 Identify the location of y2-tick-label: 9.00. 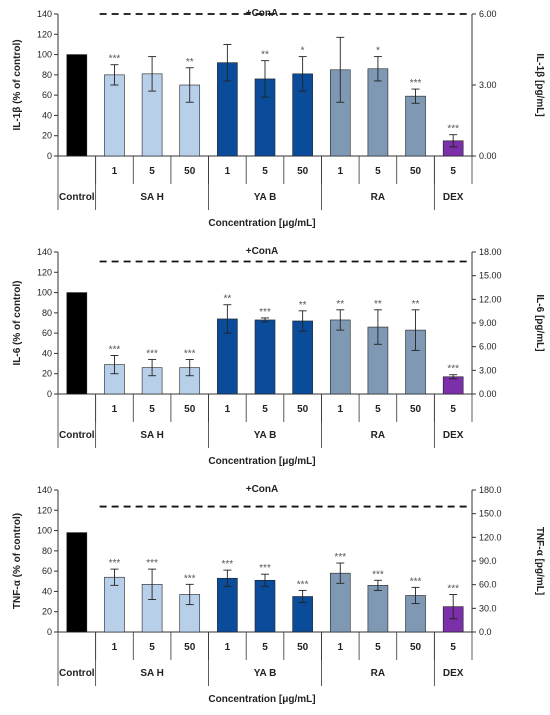
(488, 323).